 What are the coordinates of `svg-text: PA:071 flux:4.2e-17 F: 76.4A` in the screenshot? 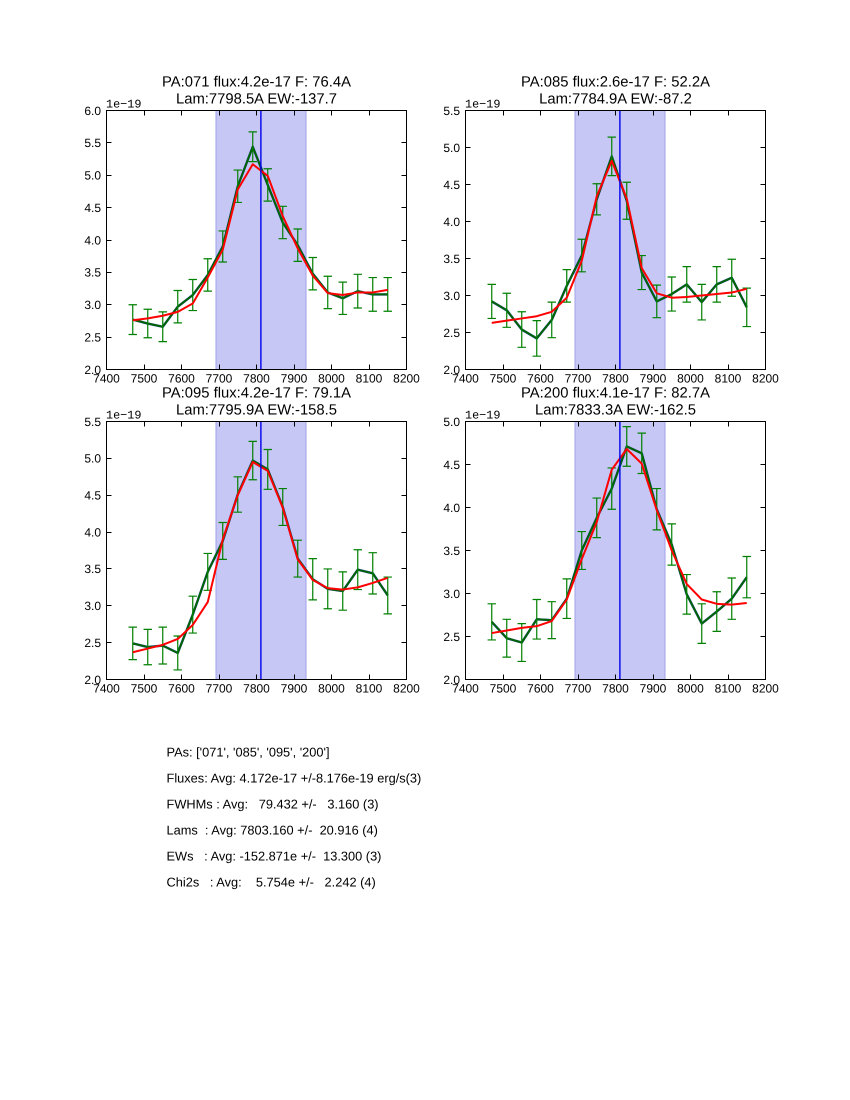 It's located at (256, 83).